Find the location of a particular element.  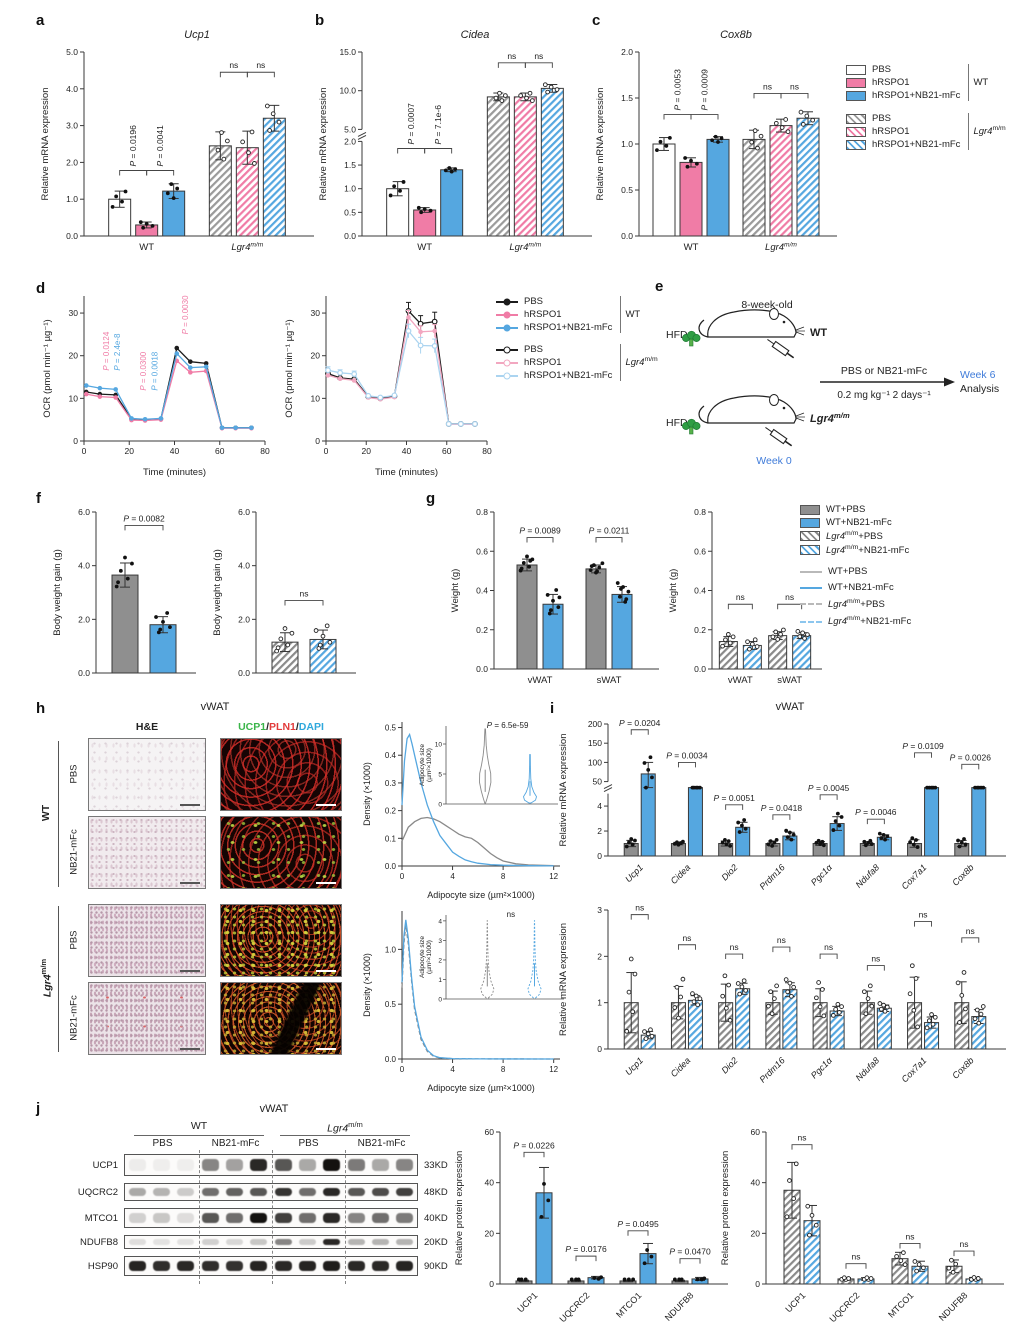

group-label: Lgr4m/m is located at coordinates (781, 247).